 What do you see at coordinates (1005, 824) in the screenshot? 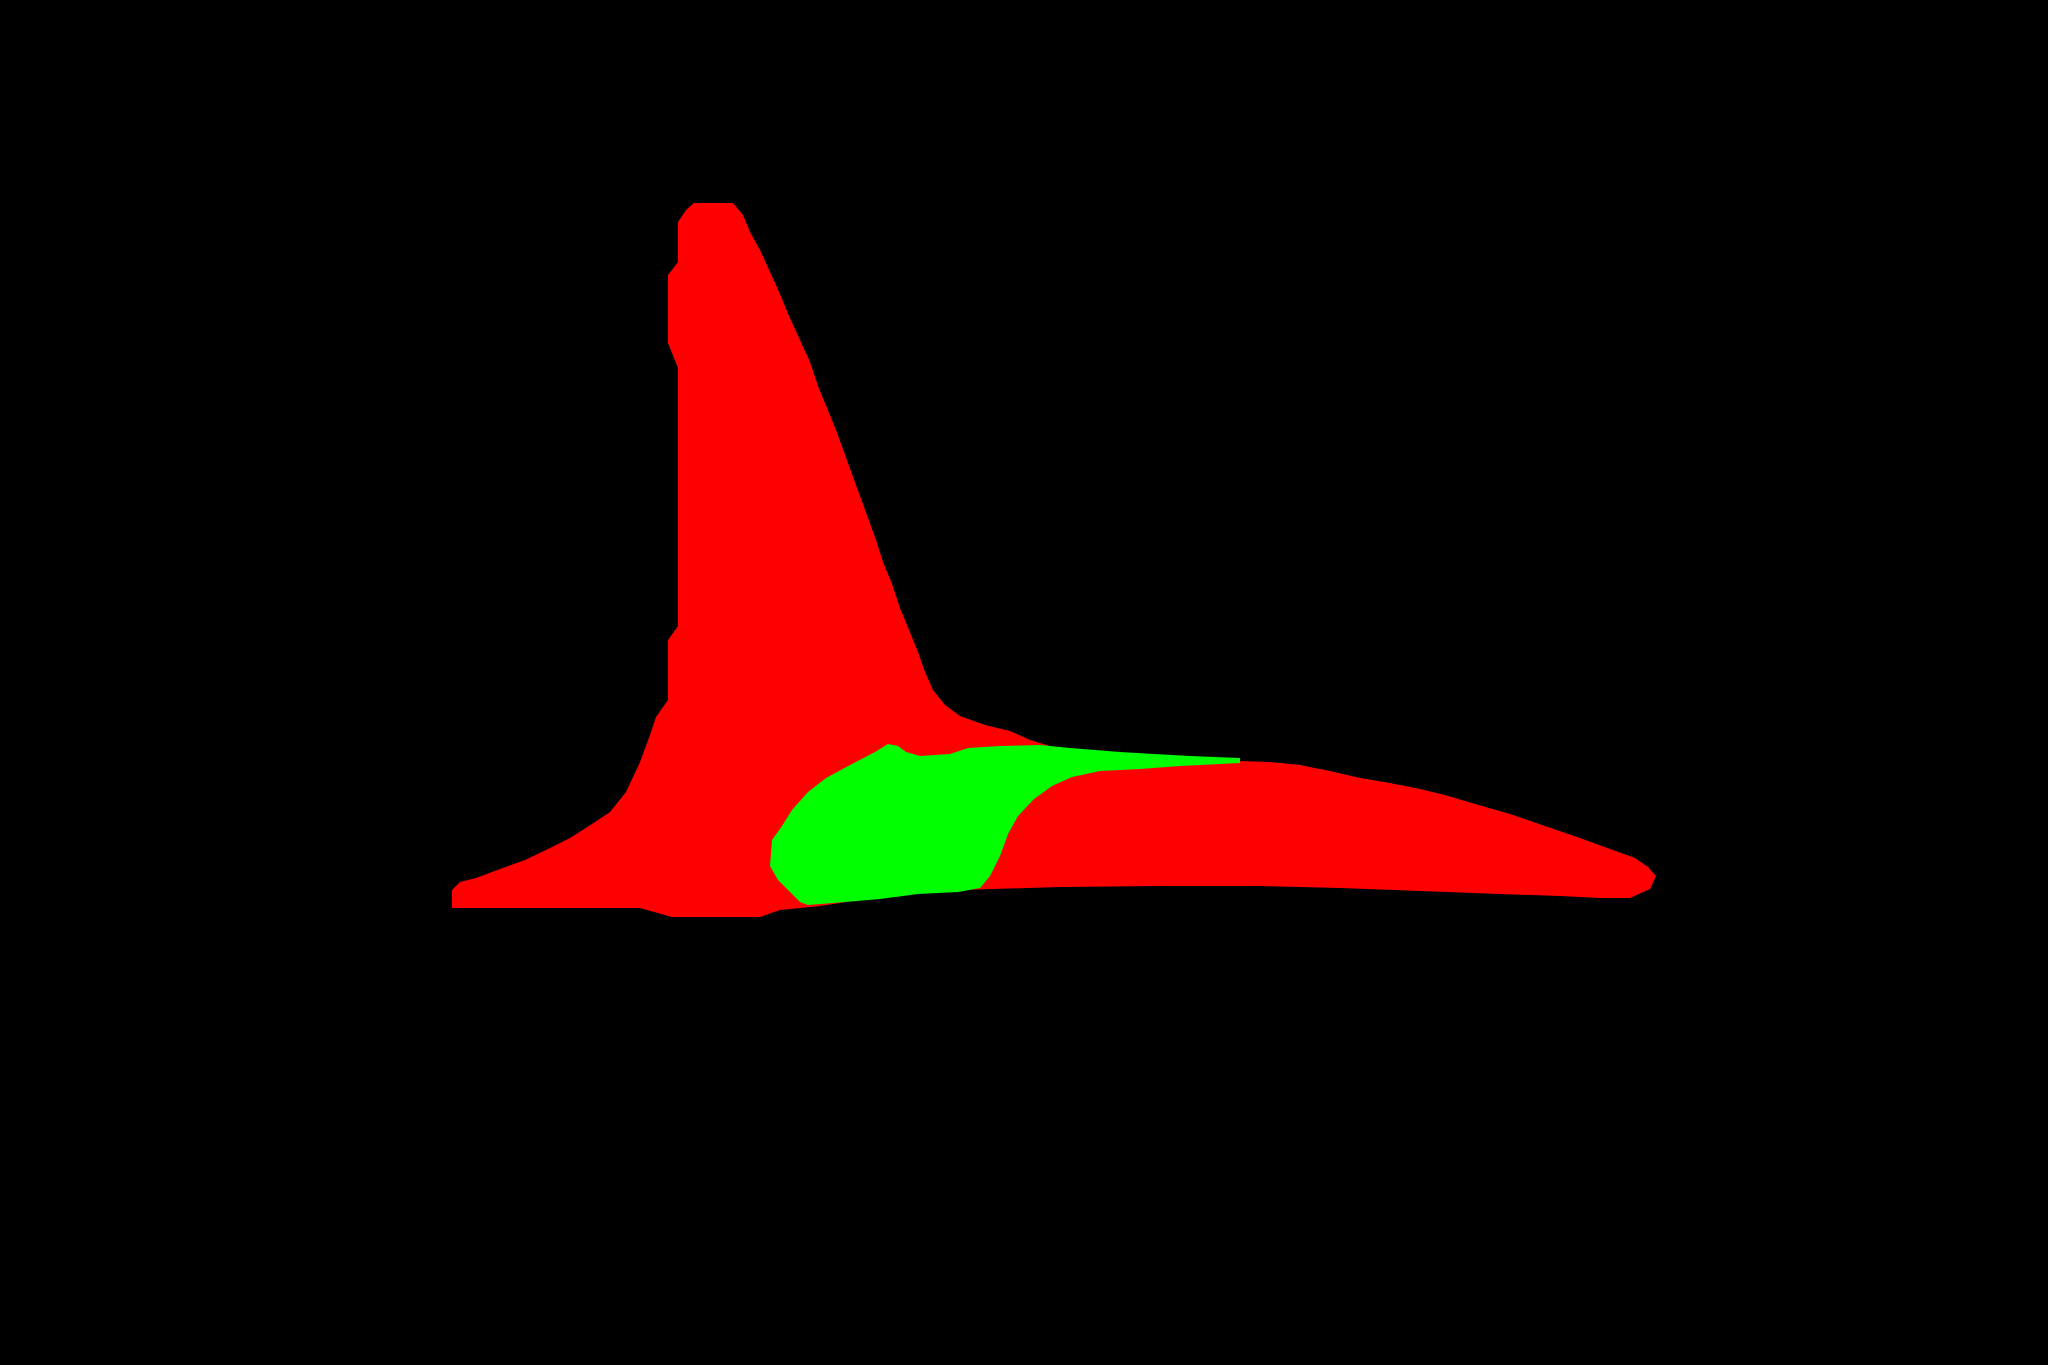
I see `green-region` at bounding box center [1005, 824].